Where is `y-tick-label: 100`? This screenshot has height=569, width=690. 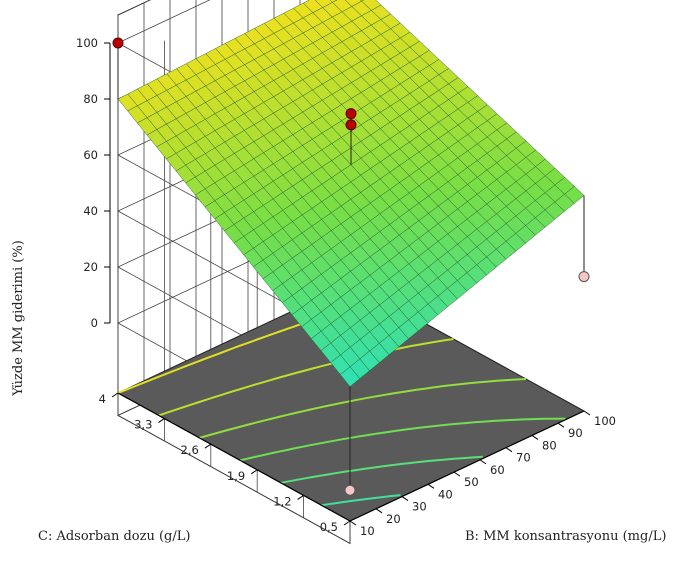 y-tick-label: 100 is located at coordinates (605, 421).